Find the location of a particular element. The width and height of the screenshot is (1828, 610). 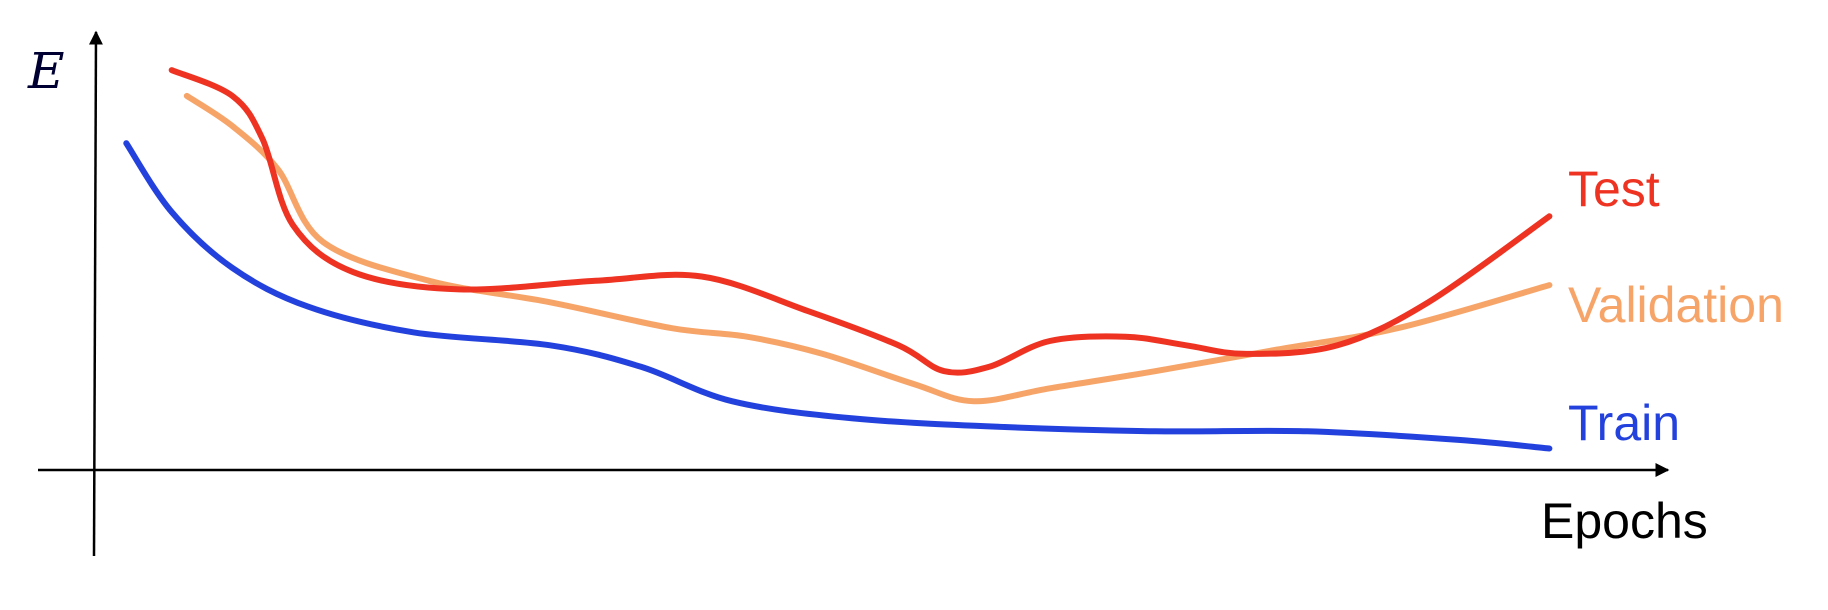

series-label-validation: Validation is located at coordinates (1676, 305).